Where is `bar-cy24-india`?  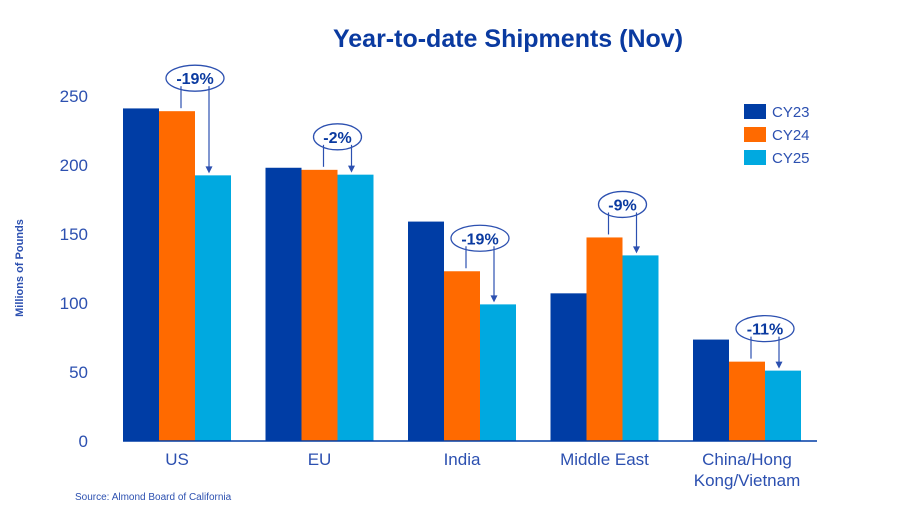 bar-cy24-india is located at coordinates (462, 356).